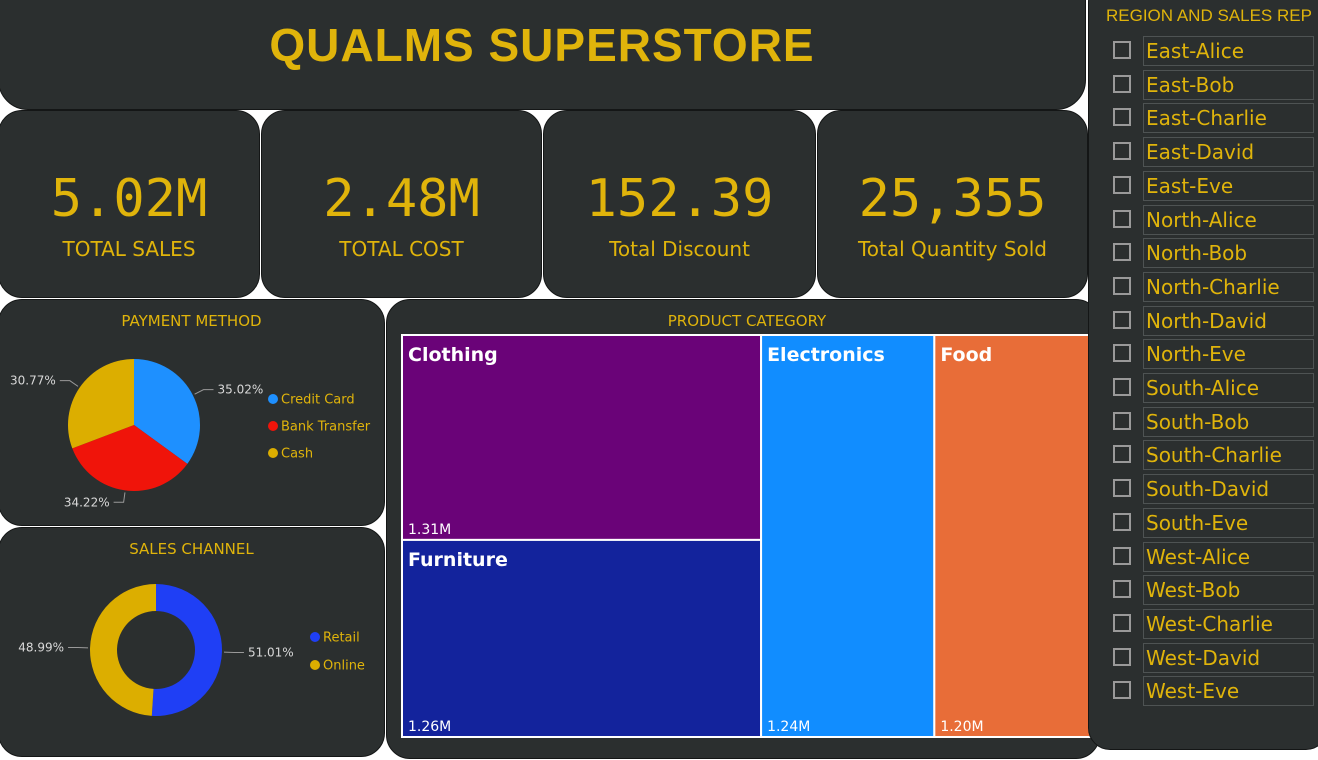 This screenshot has width=1318, height=760. What do you see at coordinates (1190, 85) in the screenshot?
I see `slicer-item-label: East-Bob` at bounding box center [1190, 85].